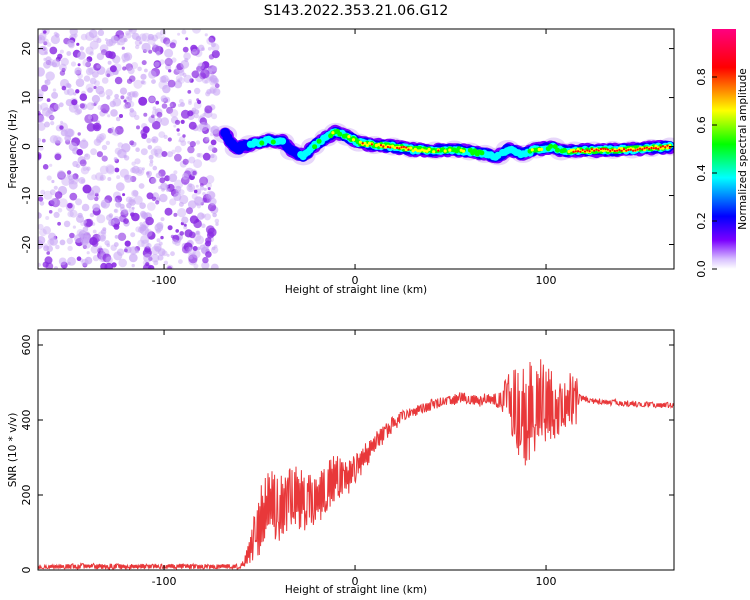 The height and width of the screenshot is (600, 750). Describe the element at coordinates (701, 77) in the screenshot. I see `colorbar-tick-label: 0.8` at that location.